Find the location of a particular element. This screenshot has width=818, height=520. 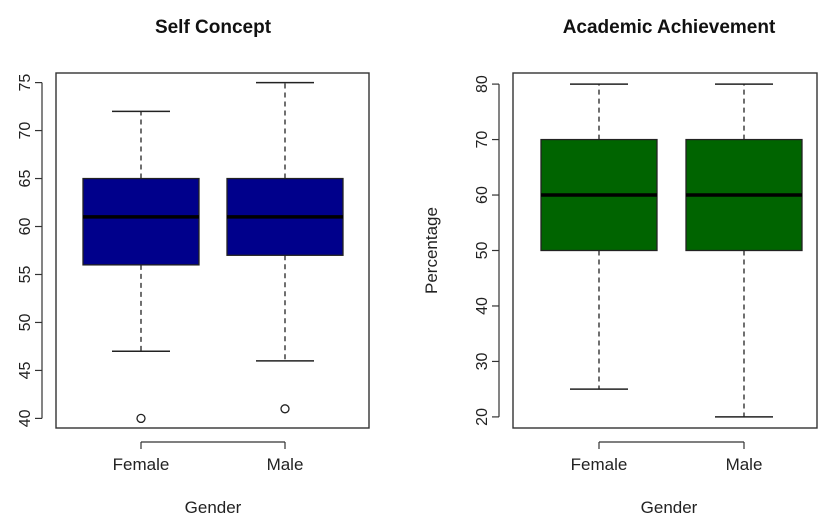

y-tick-label: 30 is located at coordinates (482, 361).